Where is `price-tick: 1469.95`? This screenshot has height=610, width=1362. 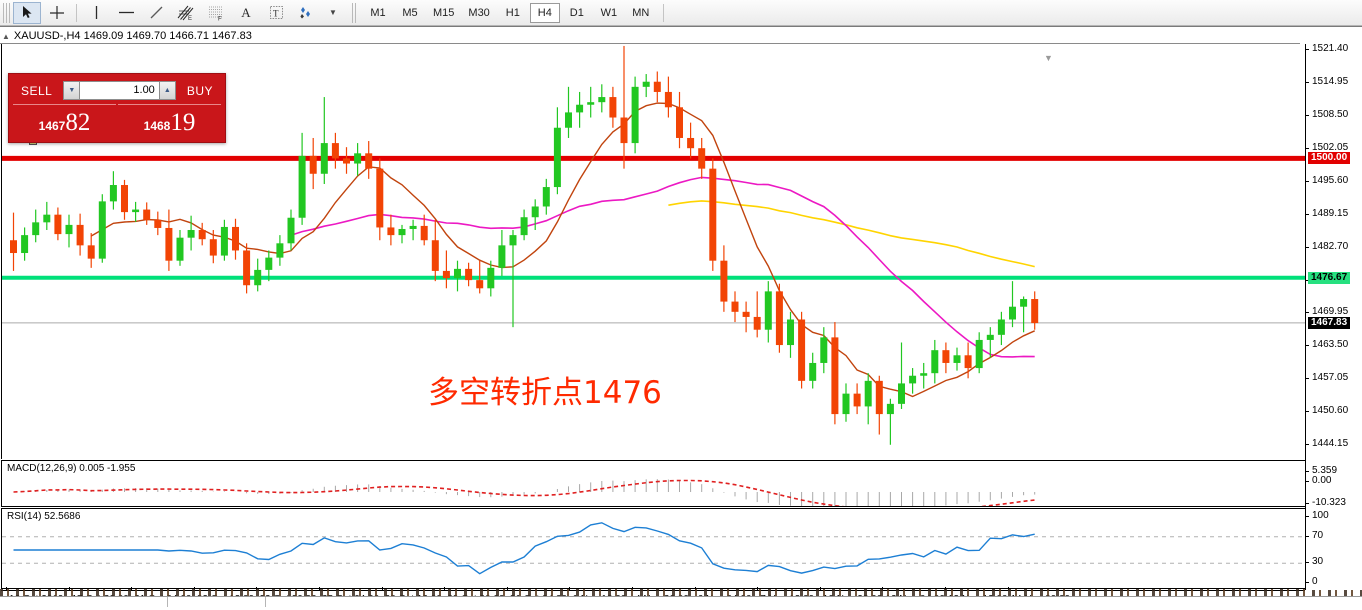 price-tick: 1469.95 is located at coordinates (1327, 312).